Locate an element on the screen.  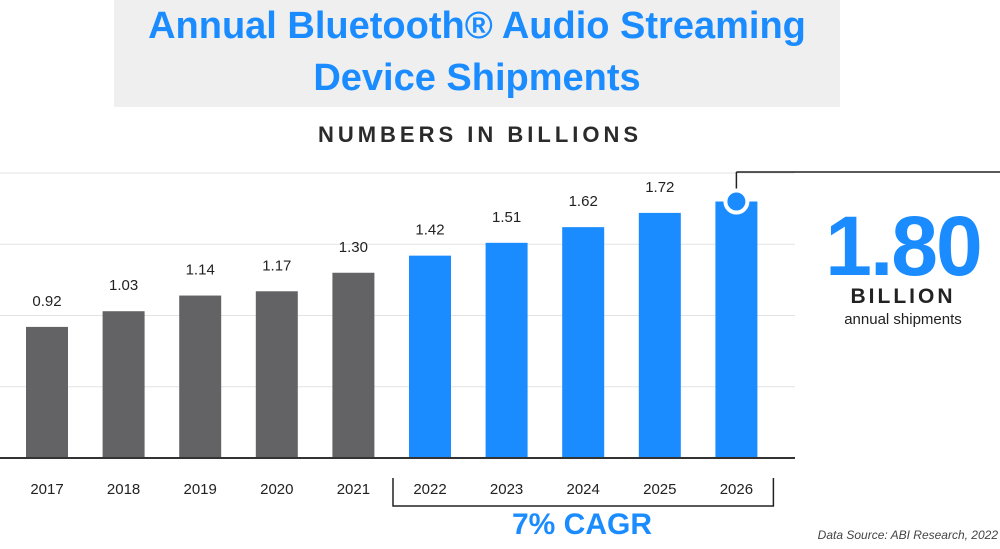
title-banner is located at coordinates (477, 53).